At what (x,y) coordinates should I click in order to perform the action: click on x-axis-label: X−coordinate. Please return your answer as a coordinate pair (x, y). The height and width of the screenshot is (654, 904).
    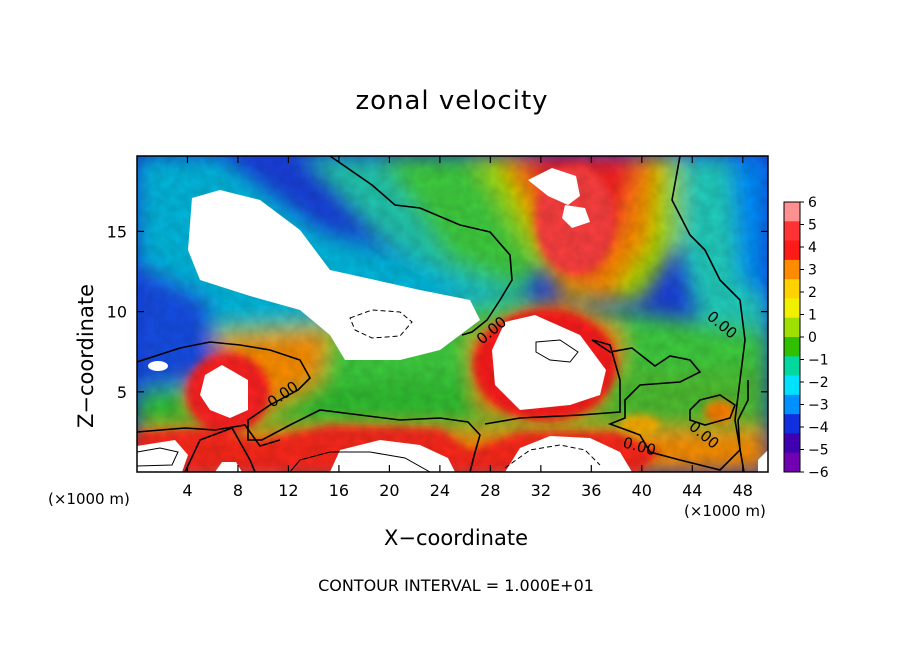
    Looking at the image, I should click on (456, 538).